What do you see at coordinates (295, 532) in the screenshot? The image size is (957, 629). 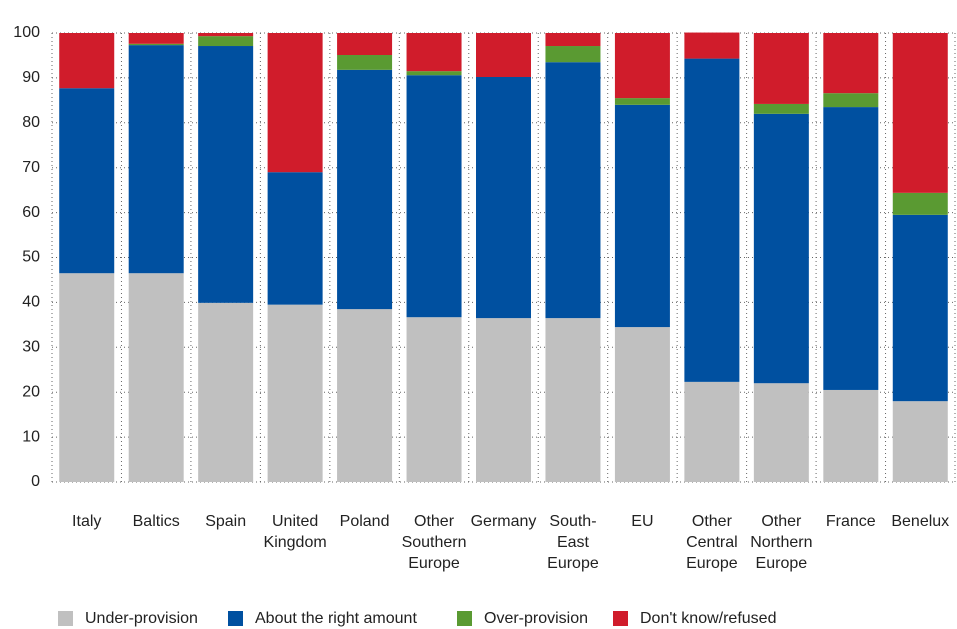 I see `x-tick-label: United Kingdom` at bounding box center [295, 532].